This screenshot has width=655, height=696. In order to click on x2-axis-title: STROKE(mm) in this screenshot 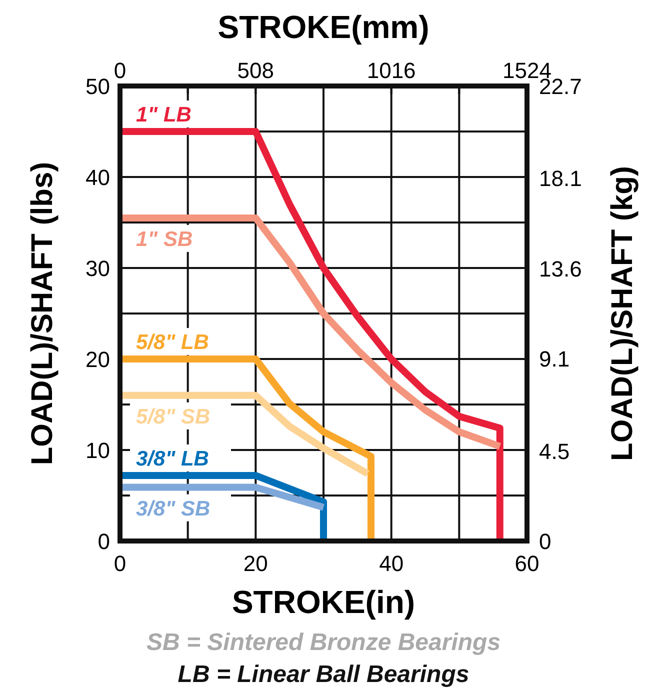, I will do `click(324, 27)`.